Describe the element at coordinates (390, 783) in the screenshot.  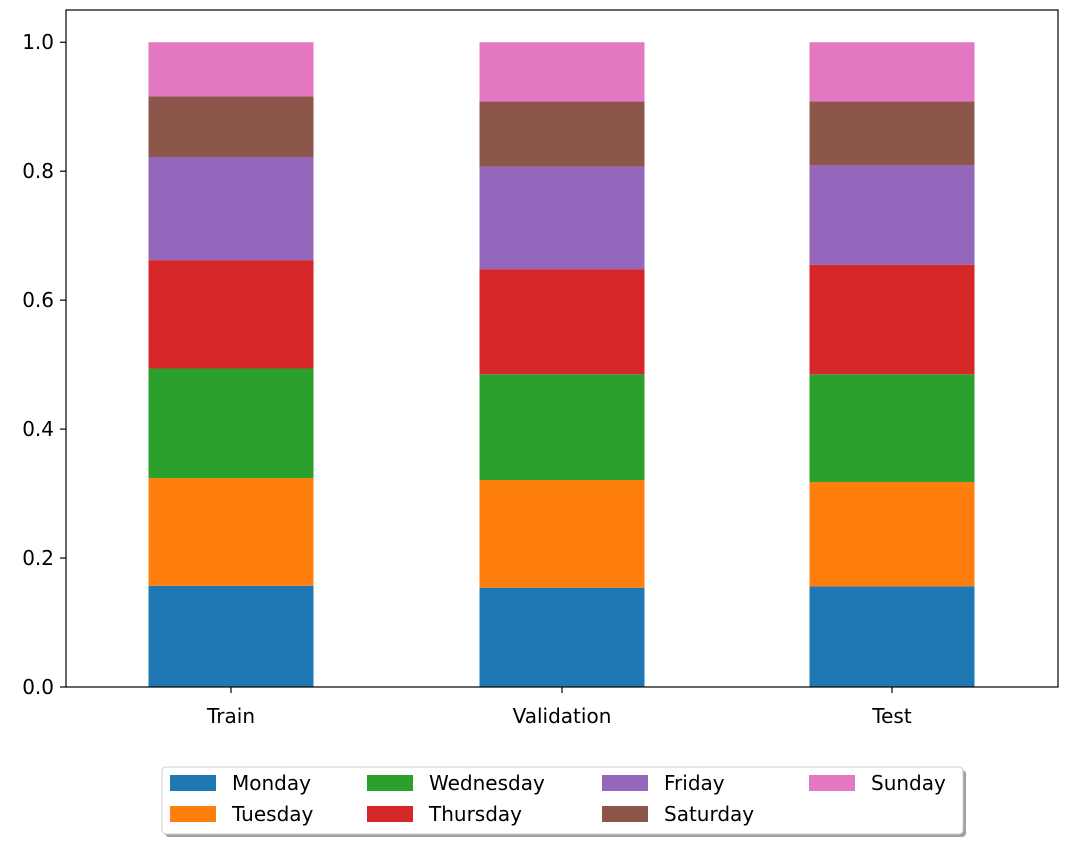
I see `legend-swatch-wednesday` at that location.